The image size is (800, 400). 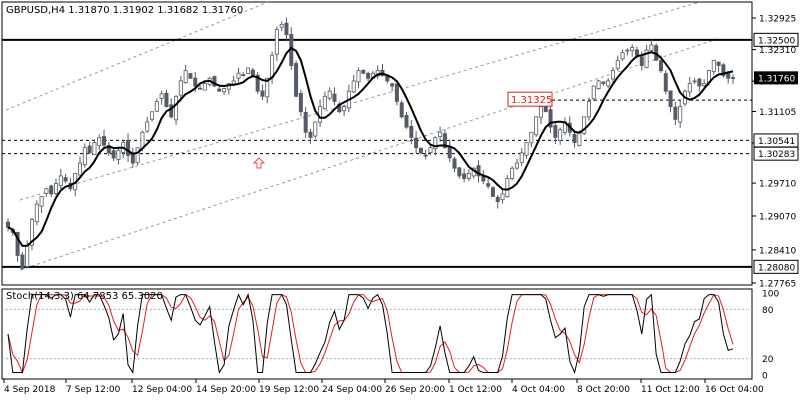 What do you see at coordinates (531, 100) in the screenshot?
I see `annotation-label: 1.31325` at bounding box center [531, 100].